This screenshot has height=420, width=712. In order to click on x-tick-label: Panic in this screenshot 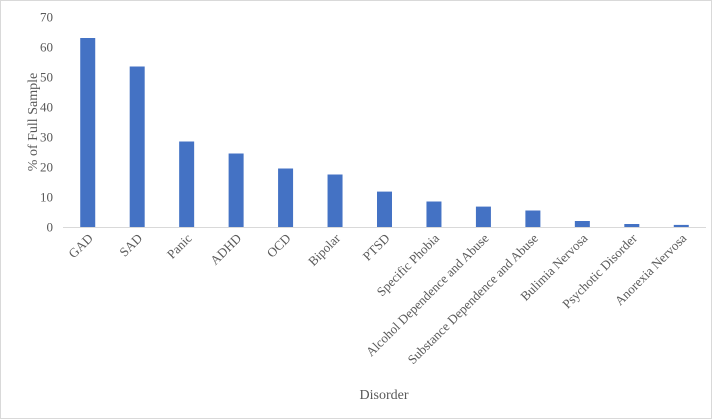, I will do `click(179, 245)`.